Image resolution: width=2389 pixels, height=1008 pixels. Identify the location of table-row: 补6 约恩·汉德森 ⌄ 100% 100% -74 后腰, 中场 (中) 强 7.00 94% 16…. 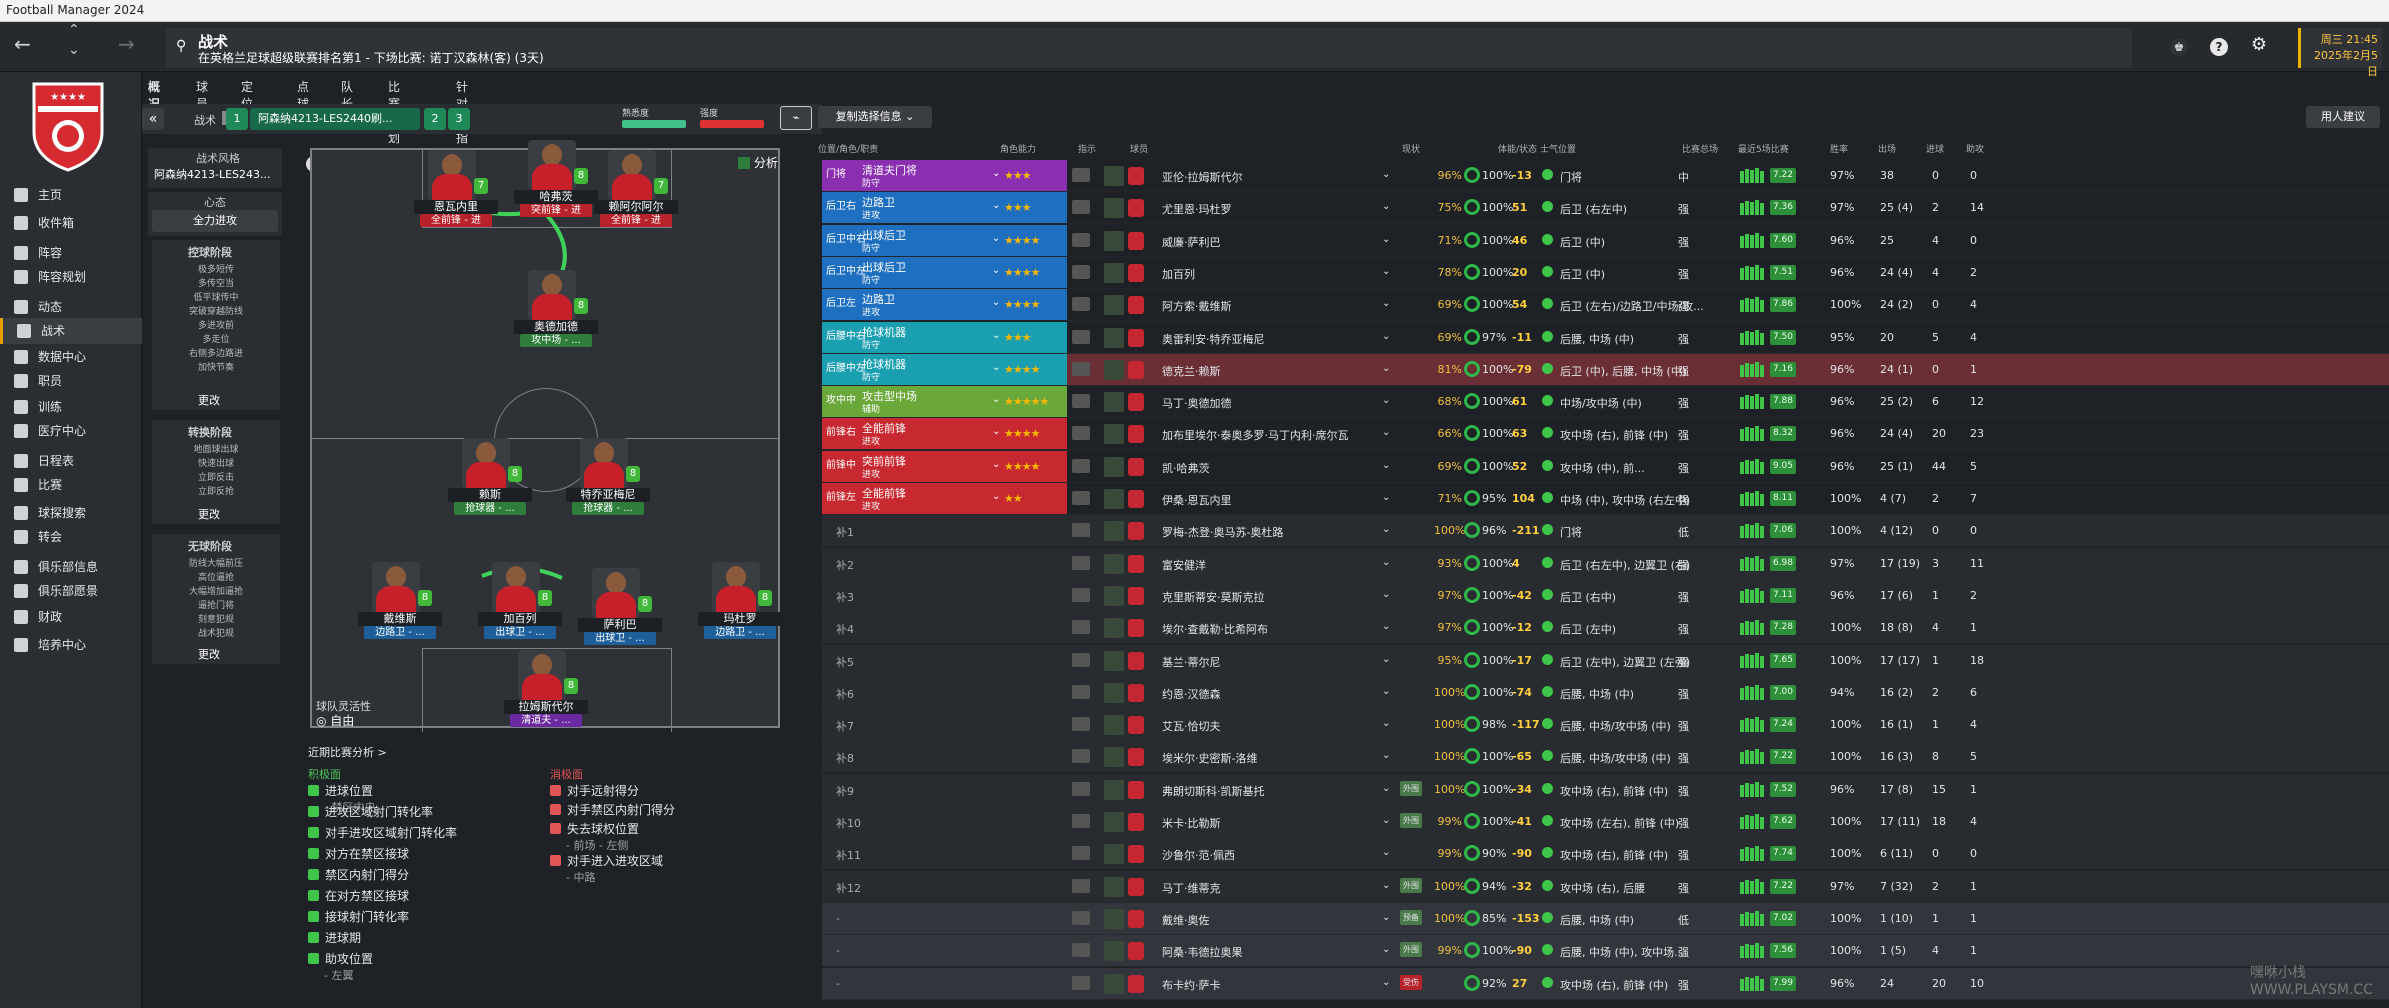
(1605, 692).